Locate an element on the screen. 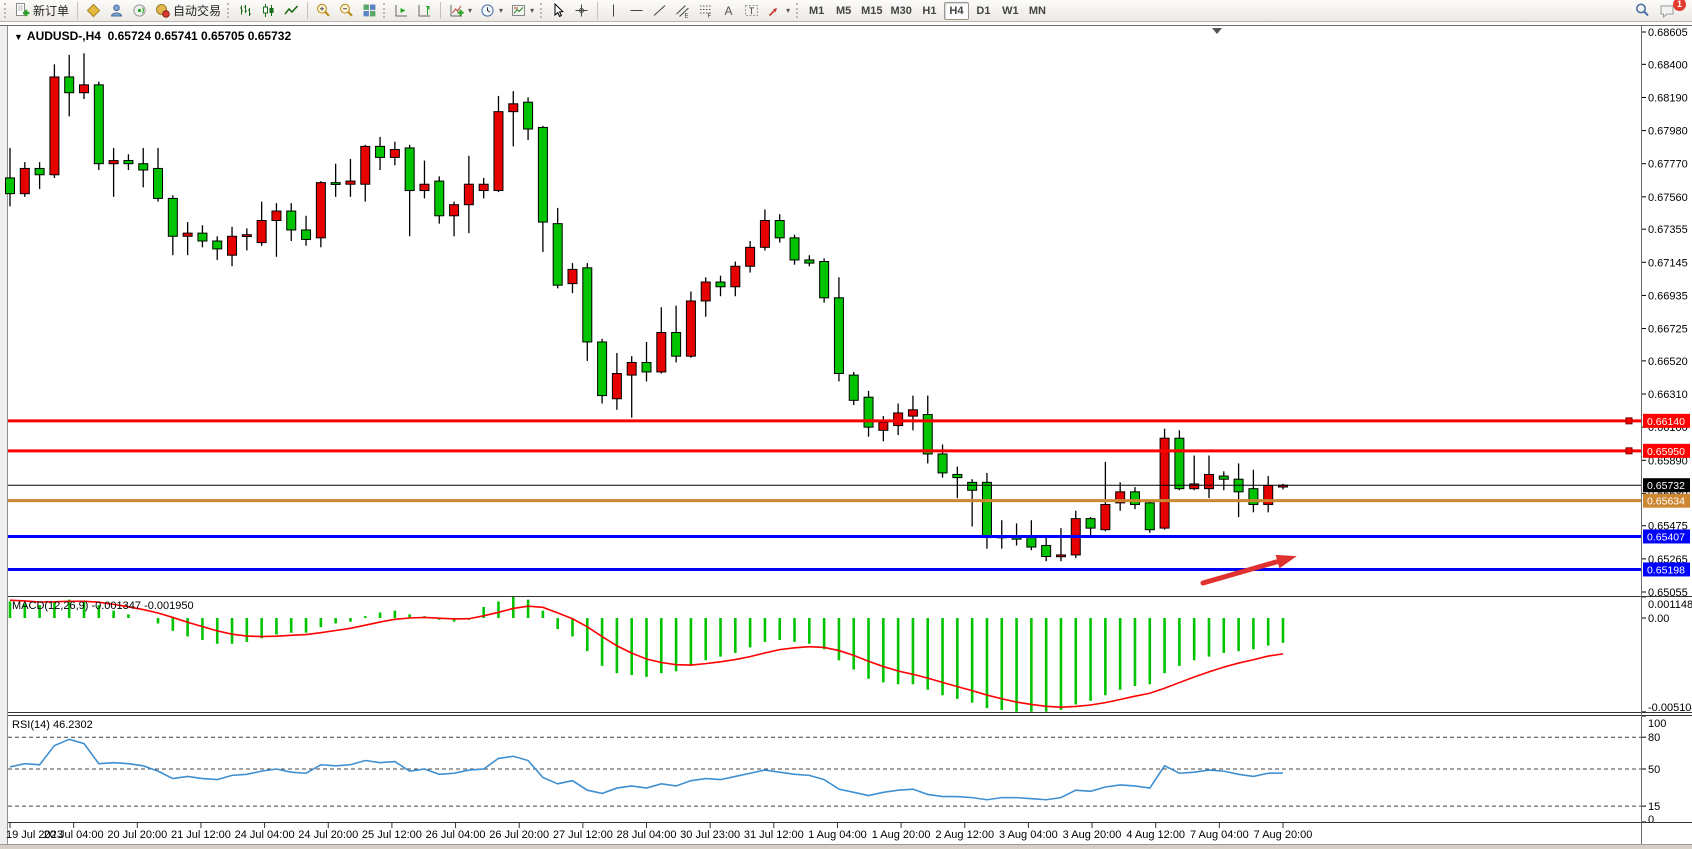 This screenshot has height=849, width=1692. svg-text: 30 Jul 23:00 is located at coordinates (710, 835).